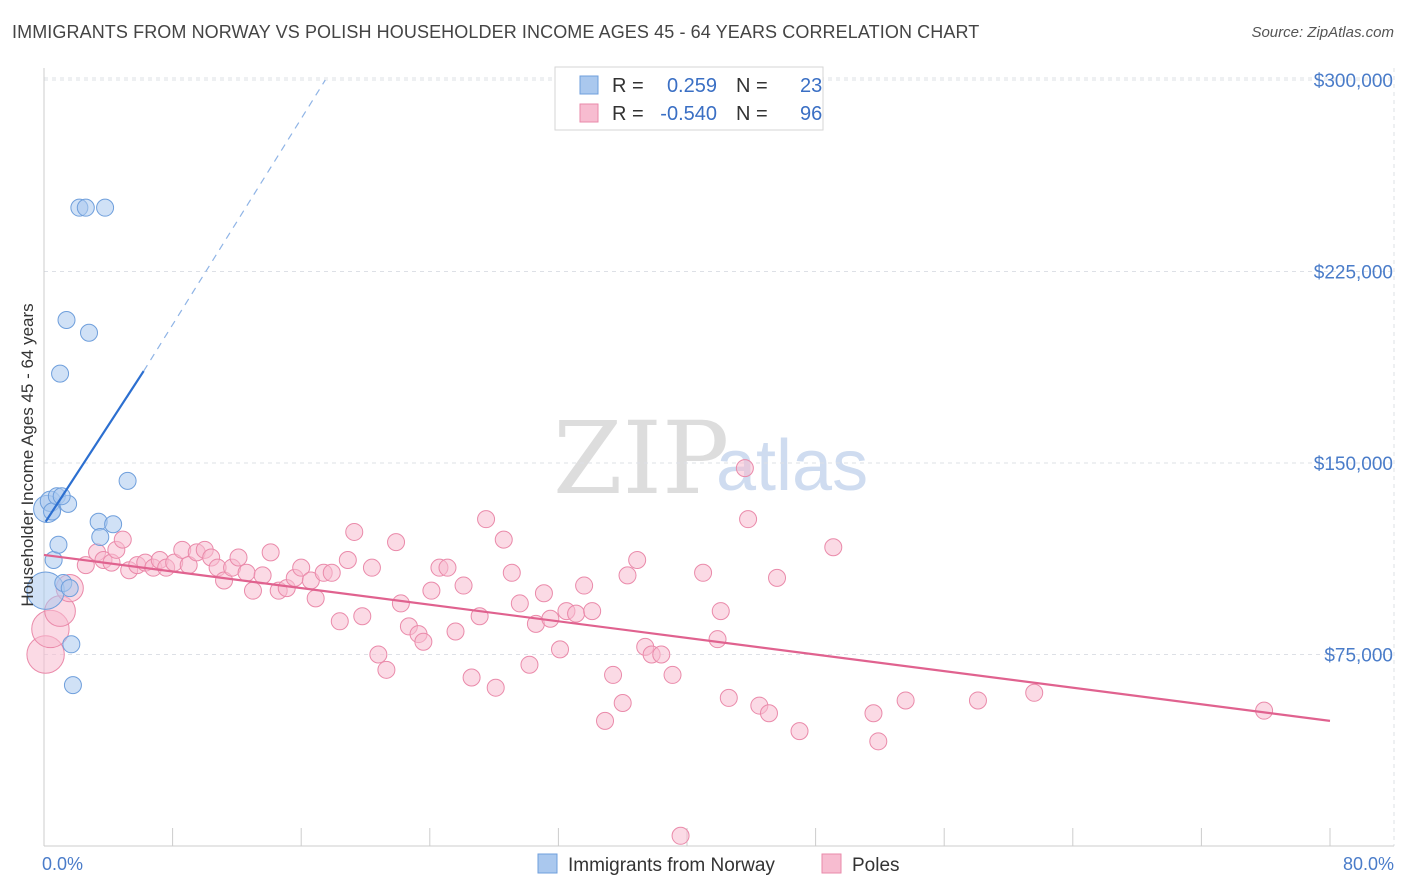  I want to click on legend-n-label-blue: N =, so click(752, 86).